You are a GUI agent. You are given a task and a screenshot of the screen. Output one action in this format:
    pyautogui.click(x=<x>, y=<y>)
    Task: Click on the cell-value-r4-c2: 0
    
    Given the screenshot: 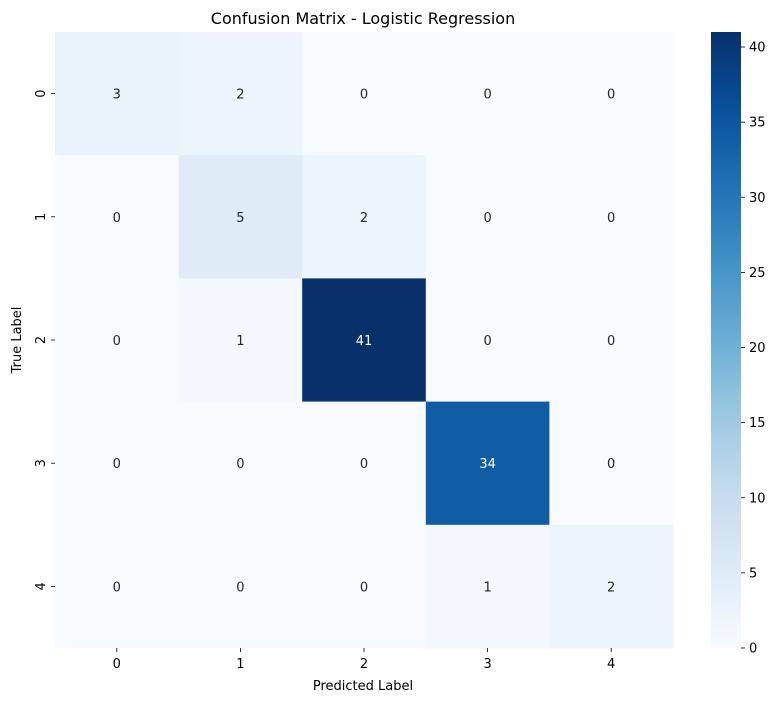 What is the action you would take?
    pyautogui.click(x=364, y=587)
    